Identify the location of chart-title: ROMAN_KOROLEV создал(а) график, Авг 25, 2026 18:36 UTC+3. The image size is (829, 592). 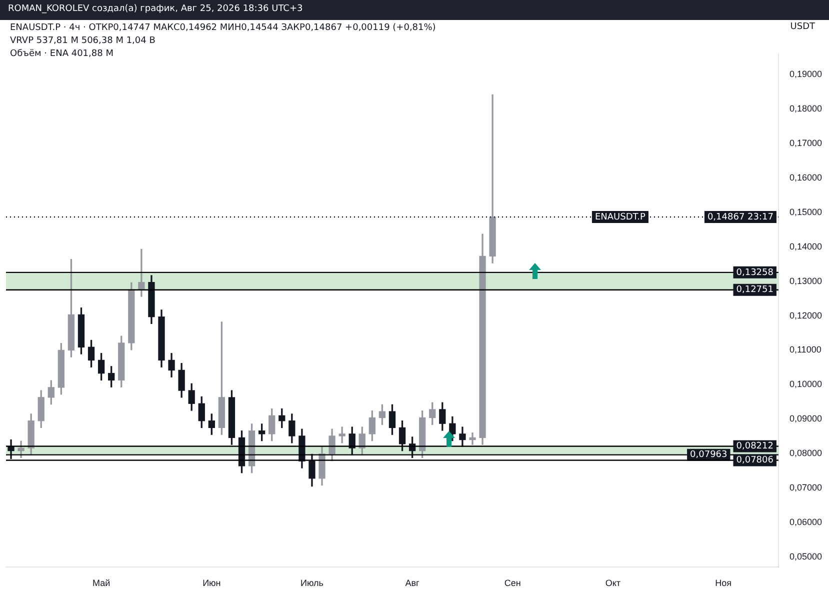
(414, 10).